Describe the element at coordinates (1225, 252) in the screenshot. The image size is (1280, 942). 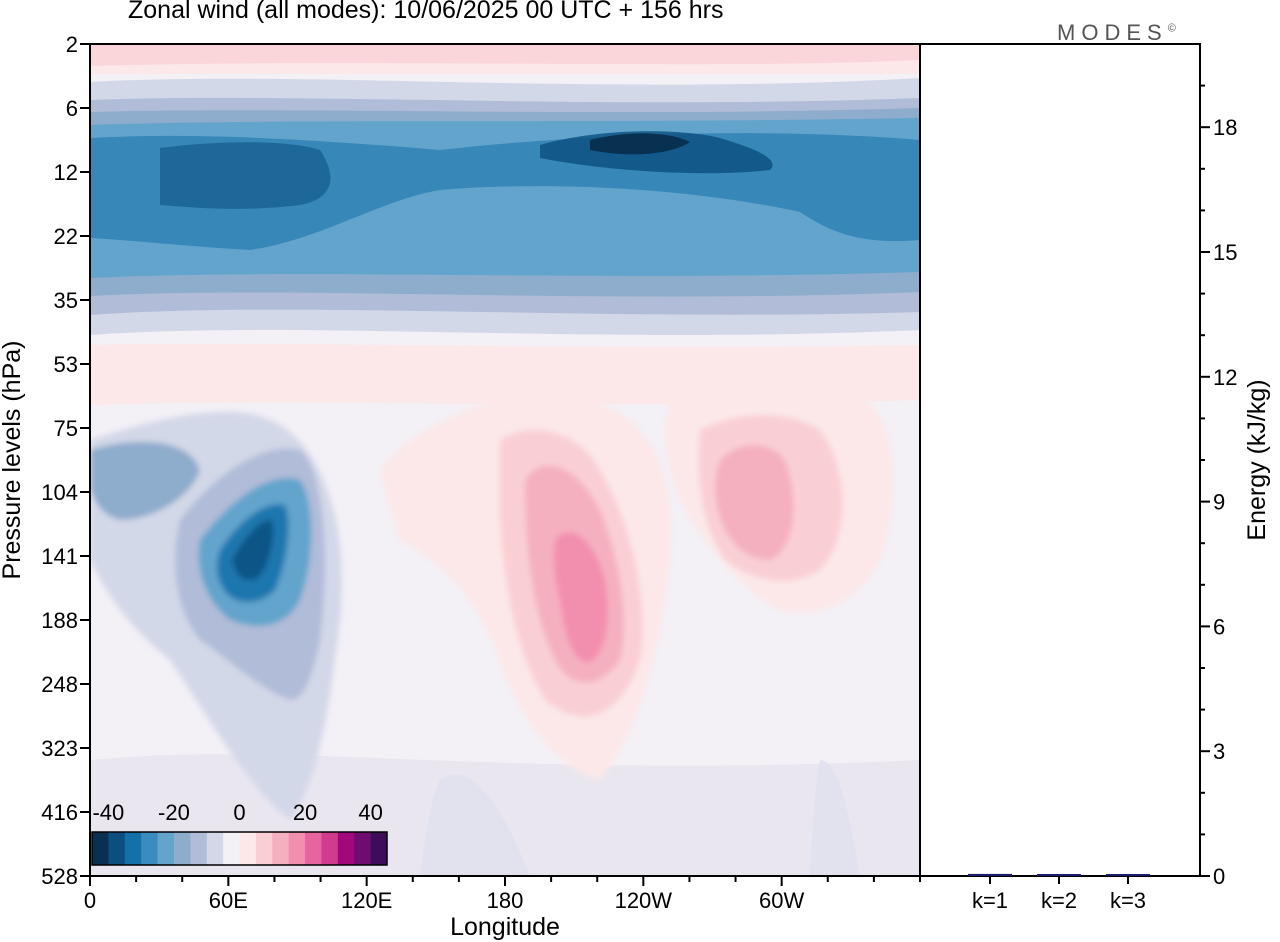
I see `energy-tick-label: 15` at that location.